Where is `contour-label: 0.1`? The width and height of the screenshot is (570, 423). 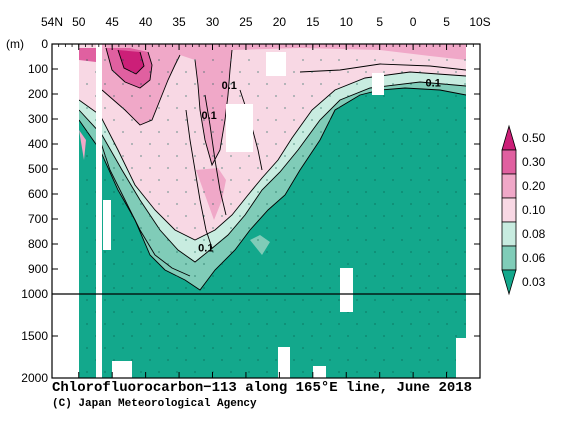
contour-label: 0.1 is located at coordinates (205, 249).